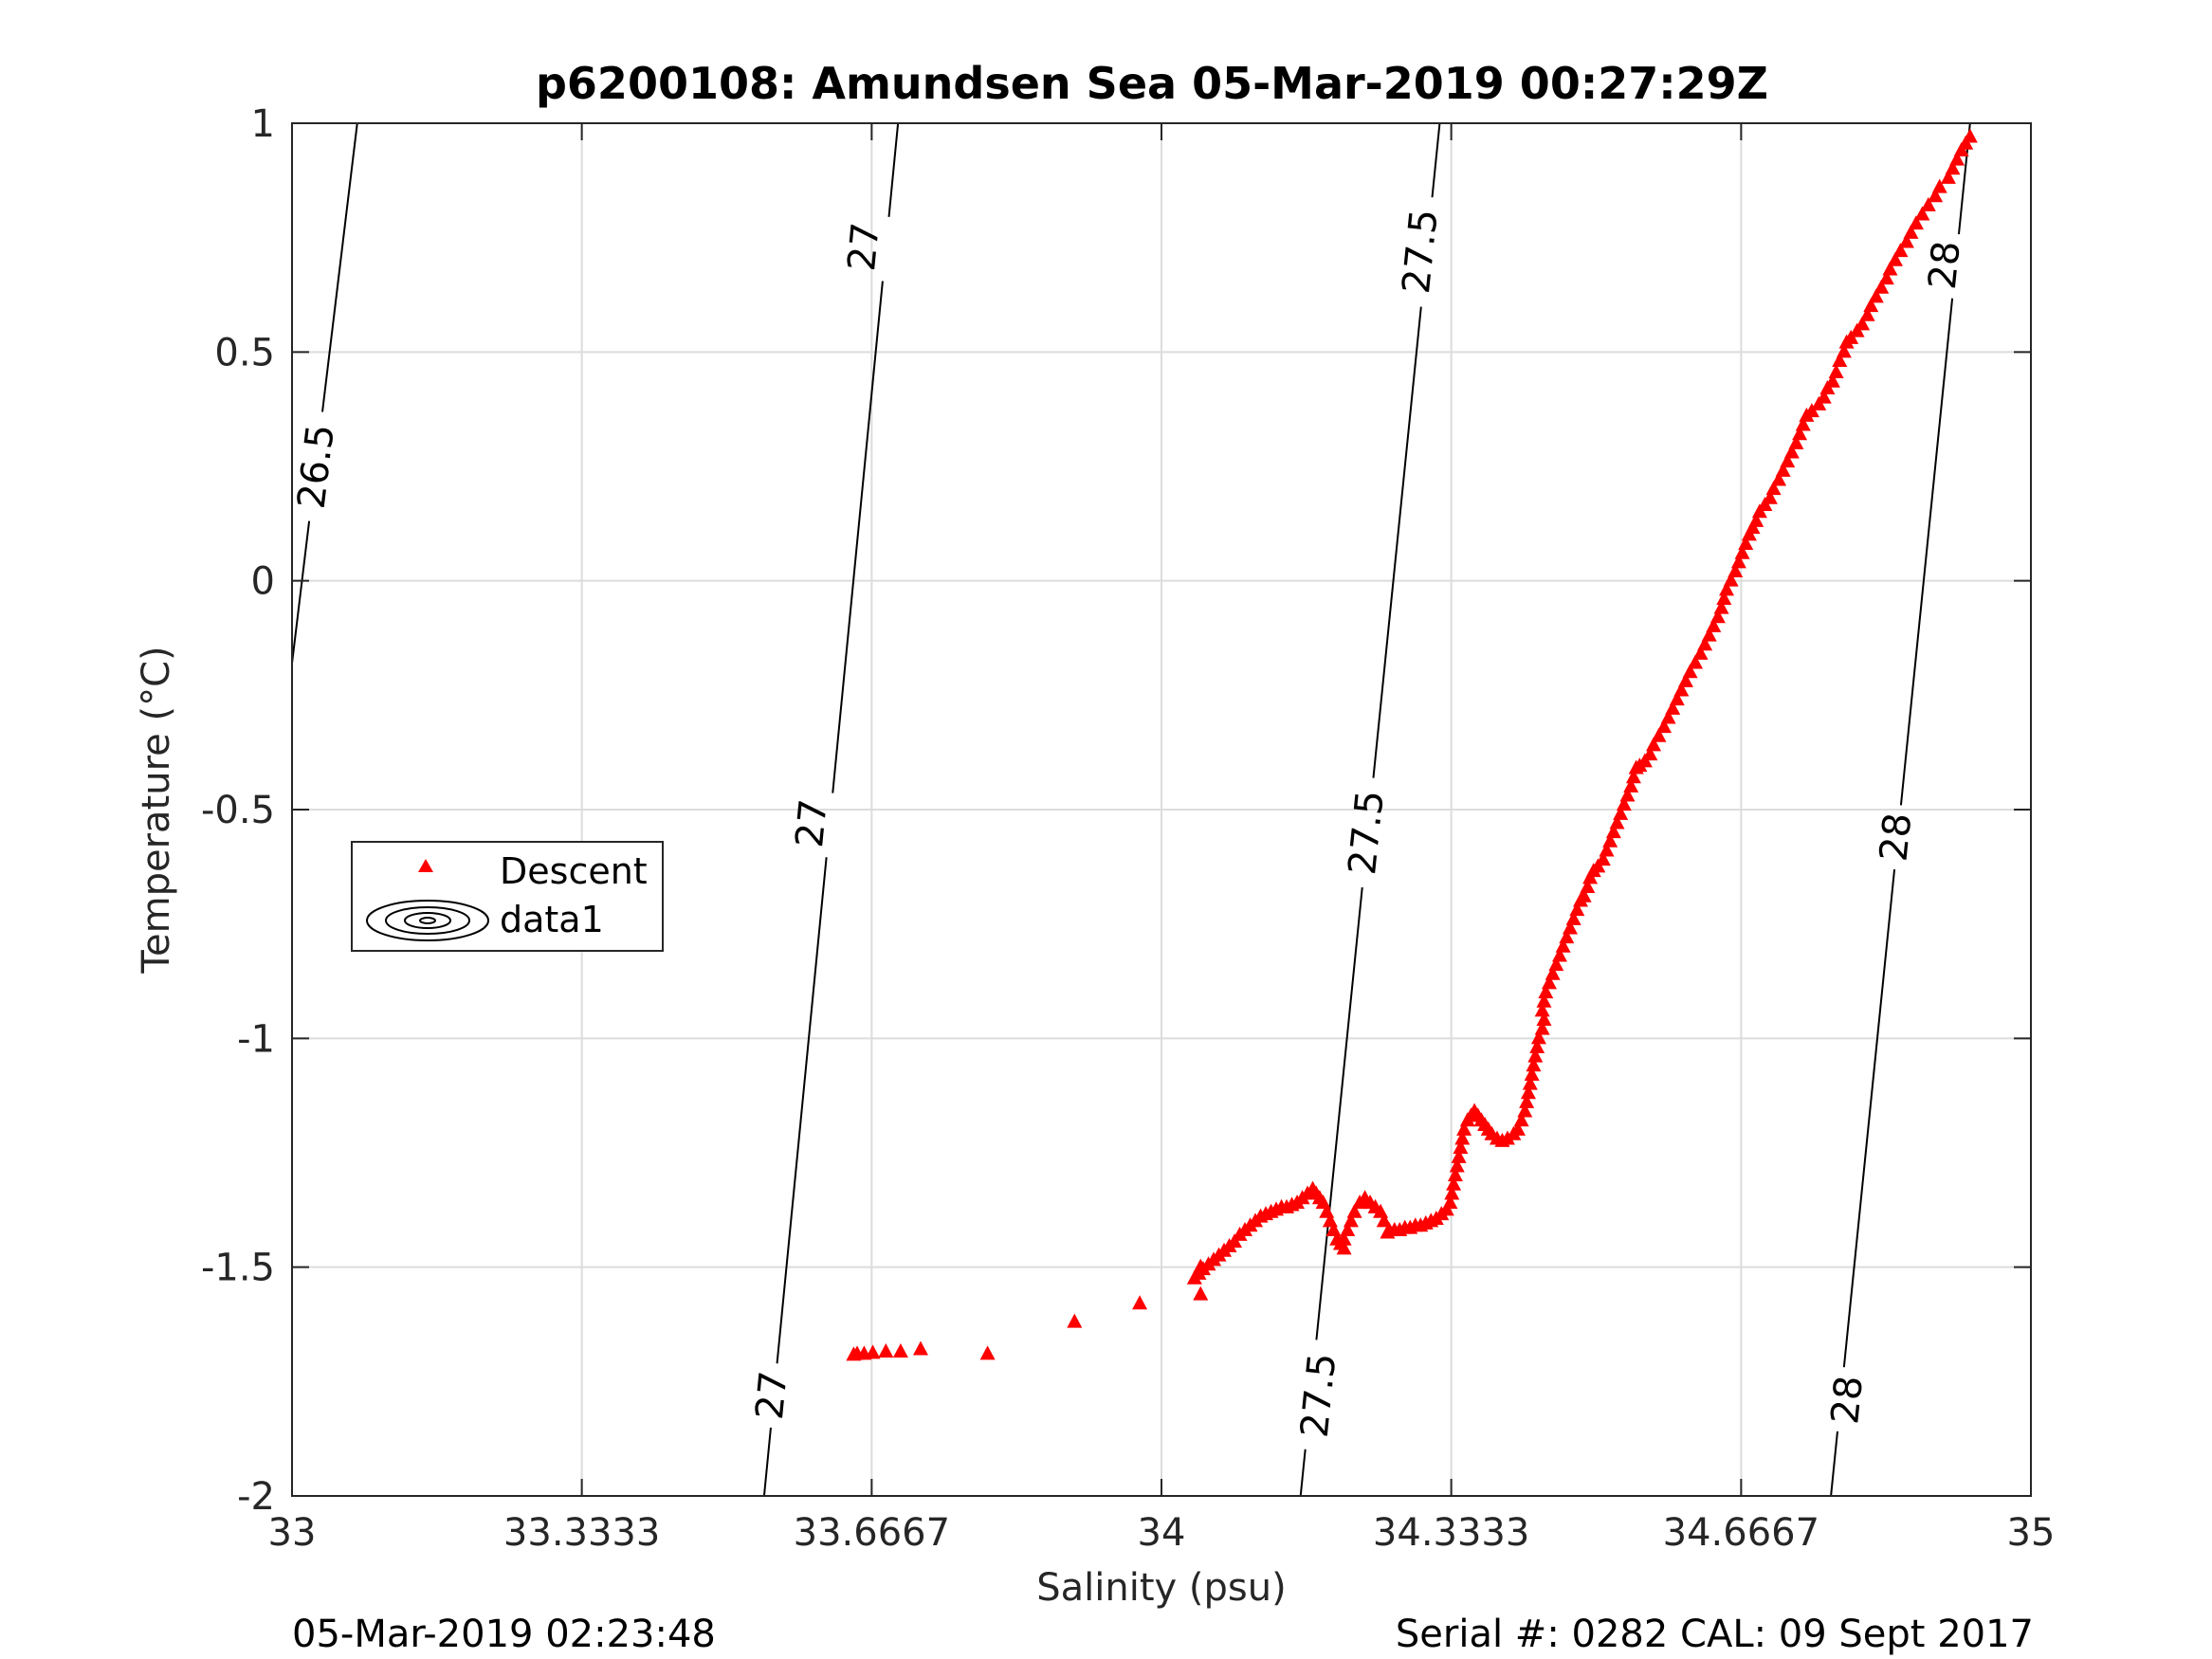  Describe the element at coordinates (263, 124) in the screenshot. I see `y-tick-label: 1` at that location.